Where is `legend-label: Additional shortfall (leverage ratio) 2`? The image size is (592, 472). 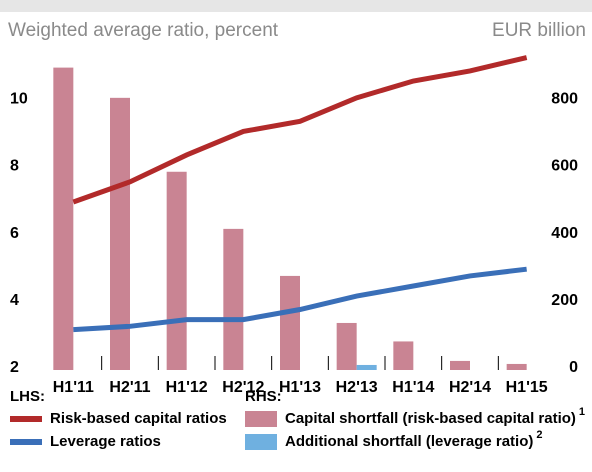 legend-label: Additional shortfall (leverage ratio) 2 is located at coordinates (414, 439).